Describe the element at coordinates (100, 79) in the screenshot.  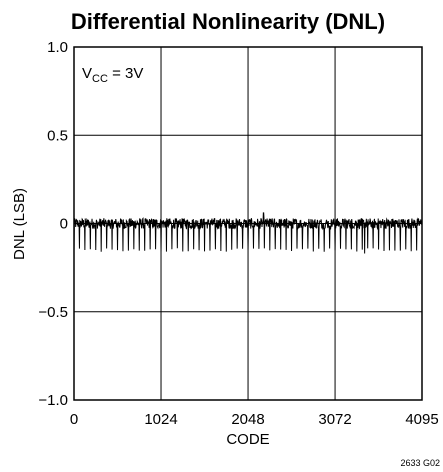
I see `vcc-subscript: CC` at that location.